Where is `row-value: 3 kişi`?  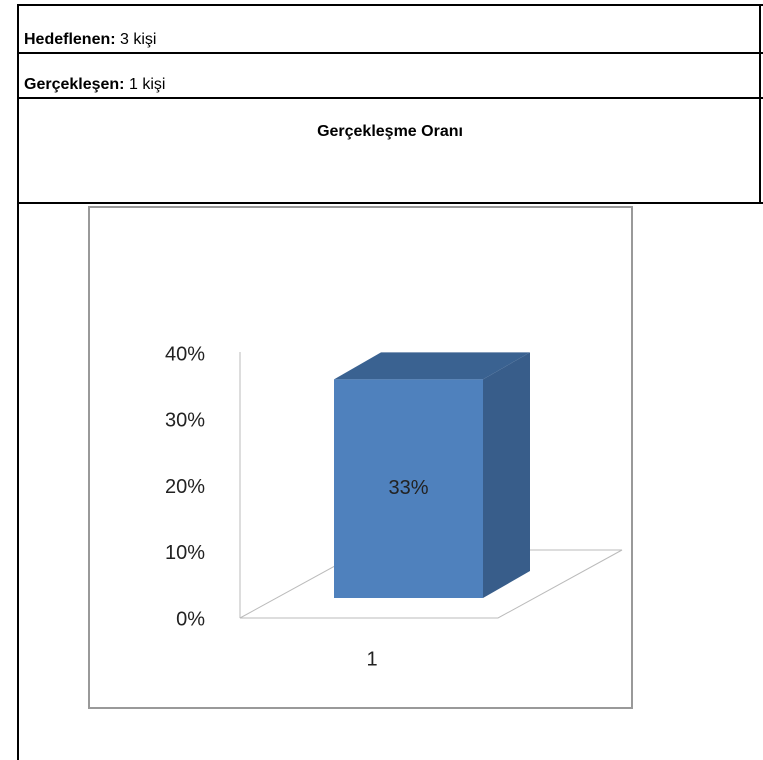
row-value: 3 kişi is located at coordinates (138, 39).